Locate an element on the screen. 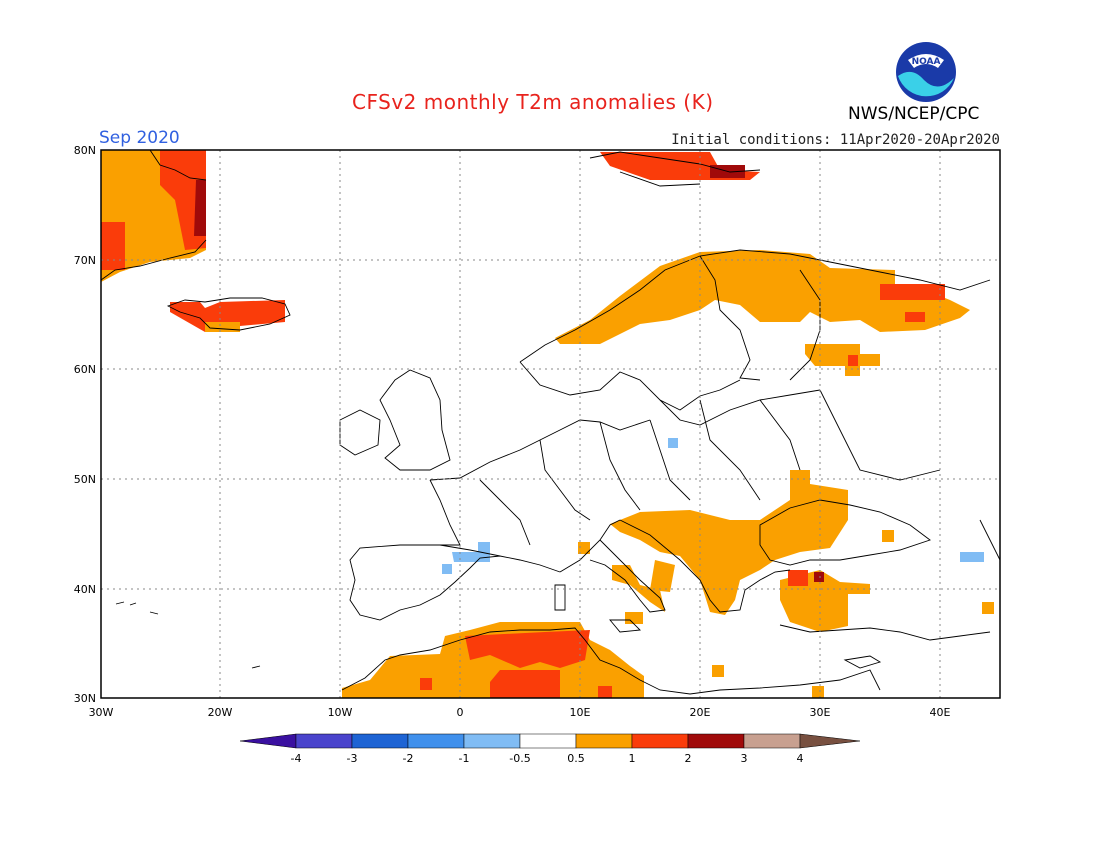 The height and width of the screenshot is (850, 1100). lon-label-10e: 10E is located at coordinates (580, 712).